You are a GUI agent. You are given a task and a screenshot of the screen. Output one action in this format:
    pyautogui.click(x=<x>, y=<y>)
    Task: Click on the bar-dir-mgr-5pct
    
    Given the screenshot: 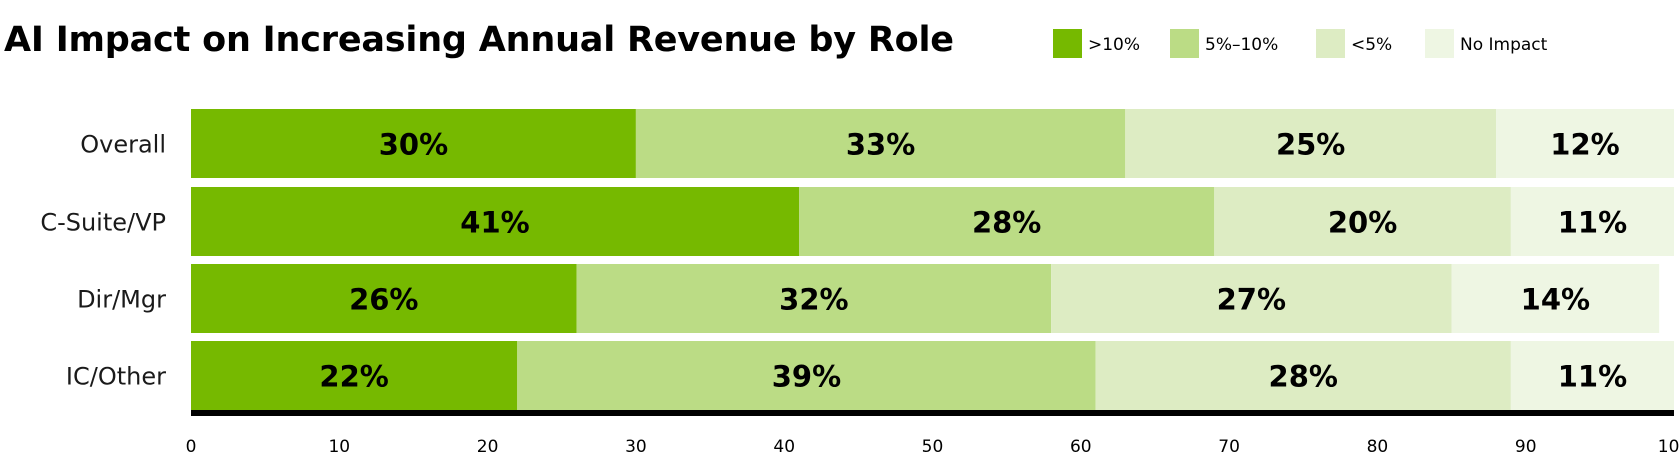 What is the action you would take?
    pyautogui.click(x=1251, y=298)
    